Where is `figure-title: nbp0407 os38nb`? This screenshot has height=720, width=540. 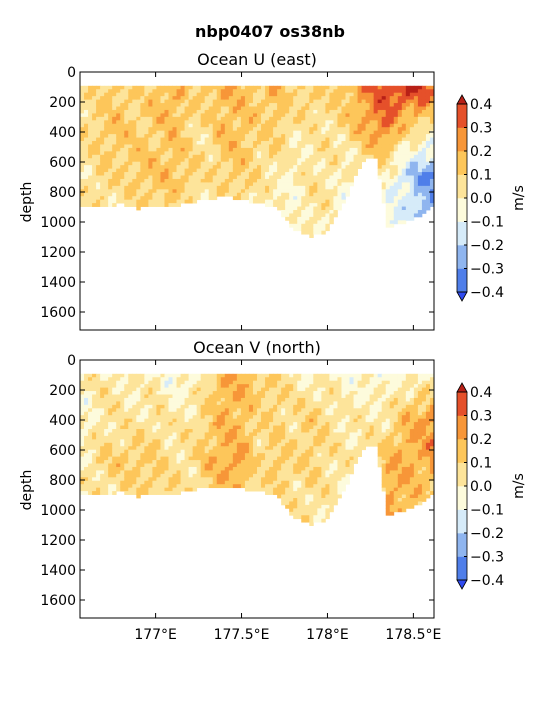
figure-title: nbp0407 os38nb is located at coordinates (270, 31).